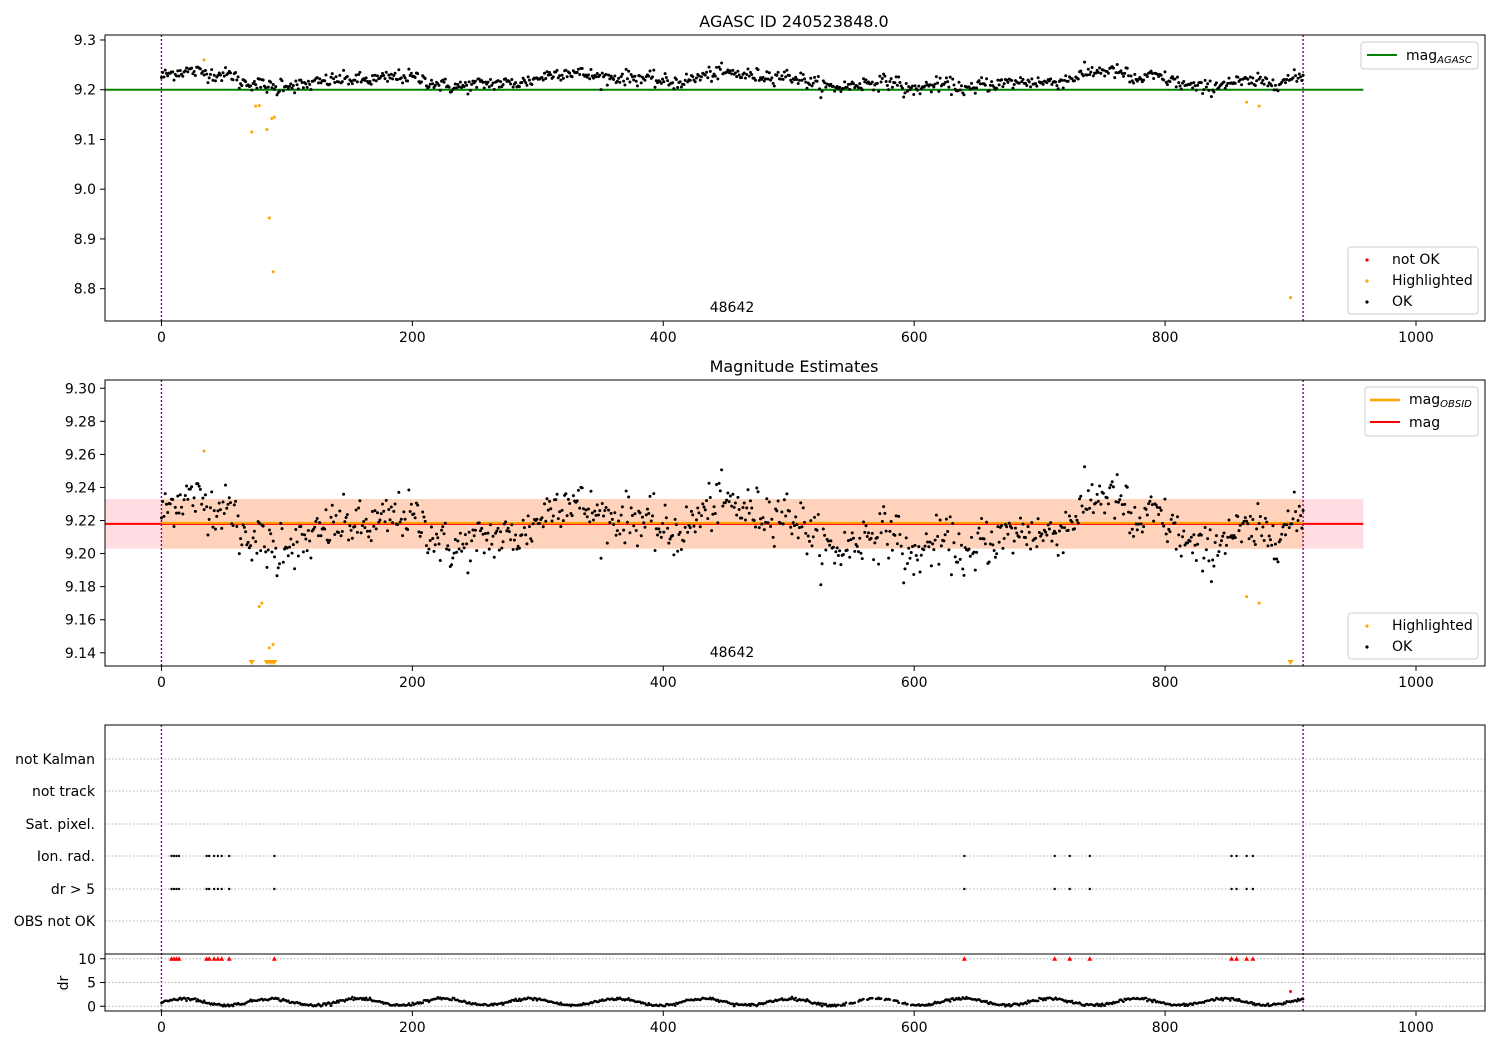 This screenshot has width=1500, height=1050. I want to click on highlighted-clipped-marker, so click(1290, 662).